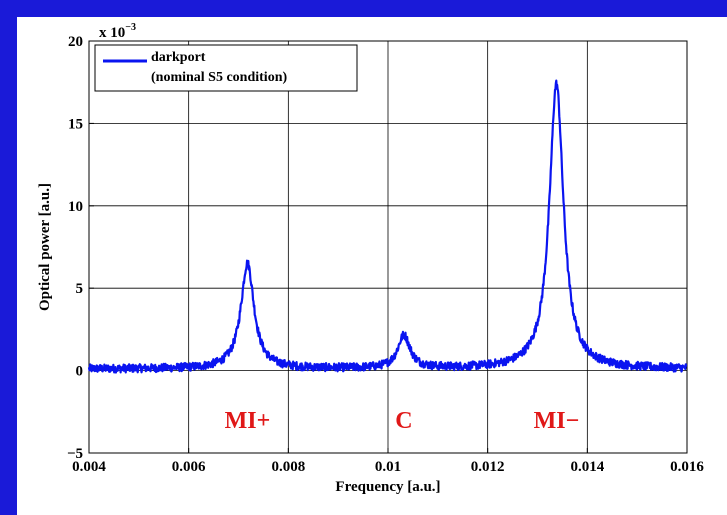 The width and height of the screenshot is (727, 515). What do you see at coordinates (387, 487) in the screenshot?
I see `x-axis-label: Frequency [a.u.]` at bounding box center [387, 487].